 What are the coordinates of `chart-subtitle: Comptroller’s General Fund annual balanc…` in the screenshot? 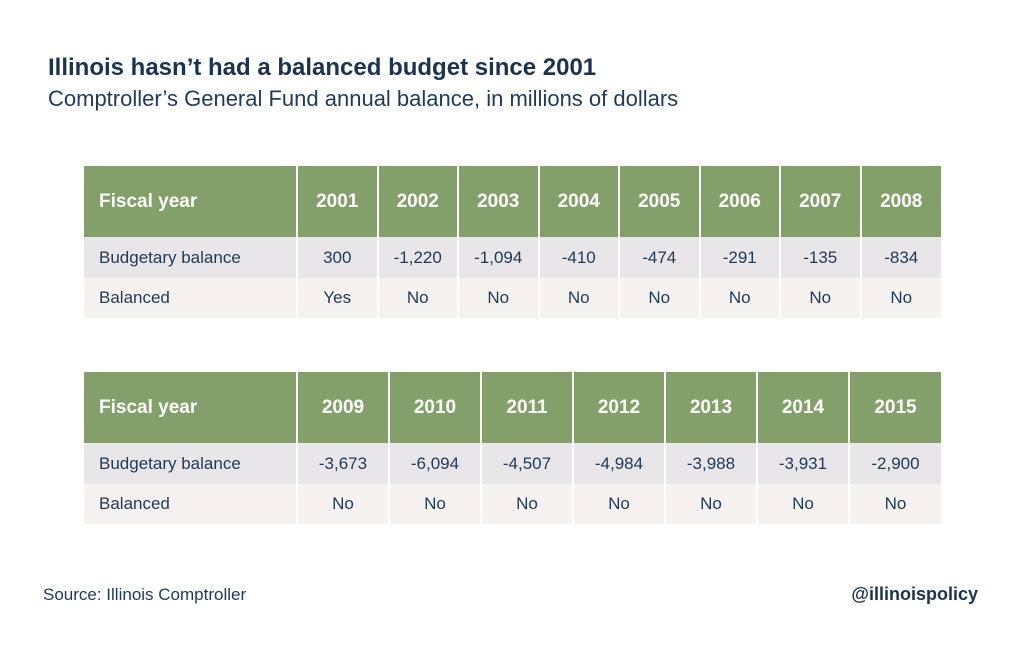 It's located at (363, 98).